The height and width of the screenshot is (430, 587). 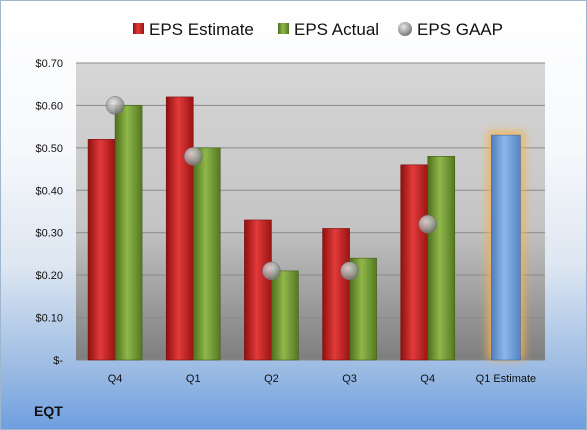 I want to click on legend-item-estimate: EPS Estimate, so click(x=193, y=29).